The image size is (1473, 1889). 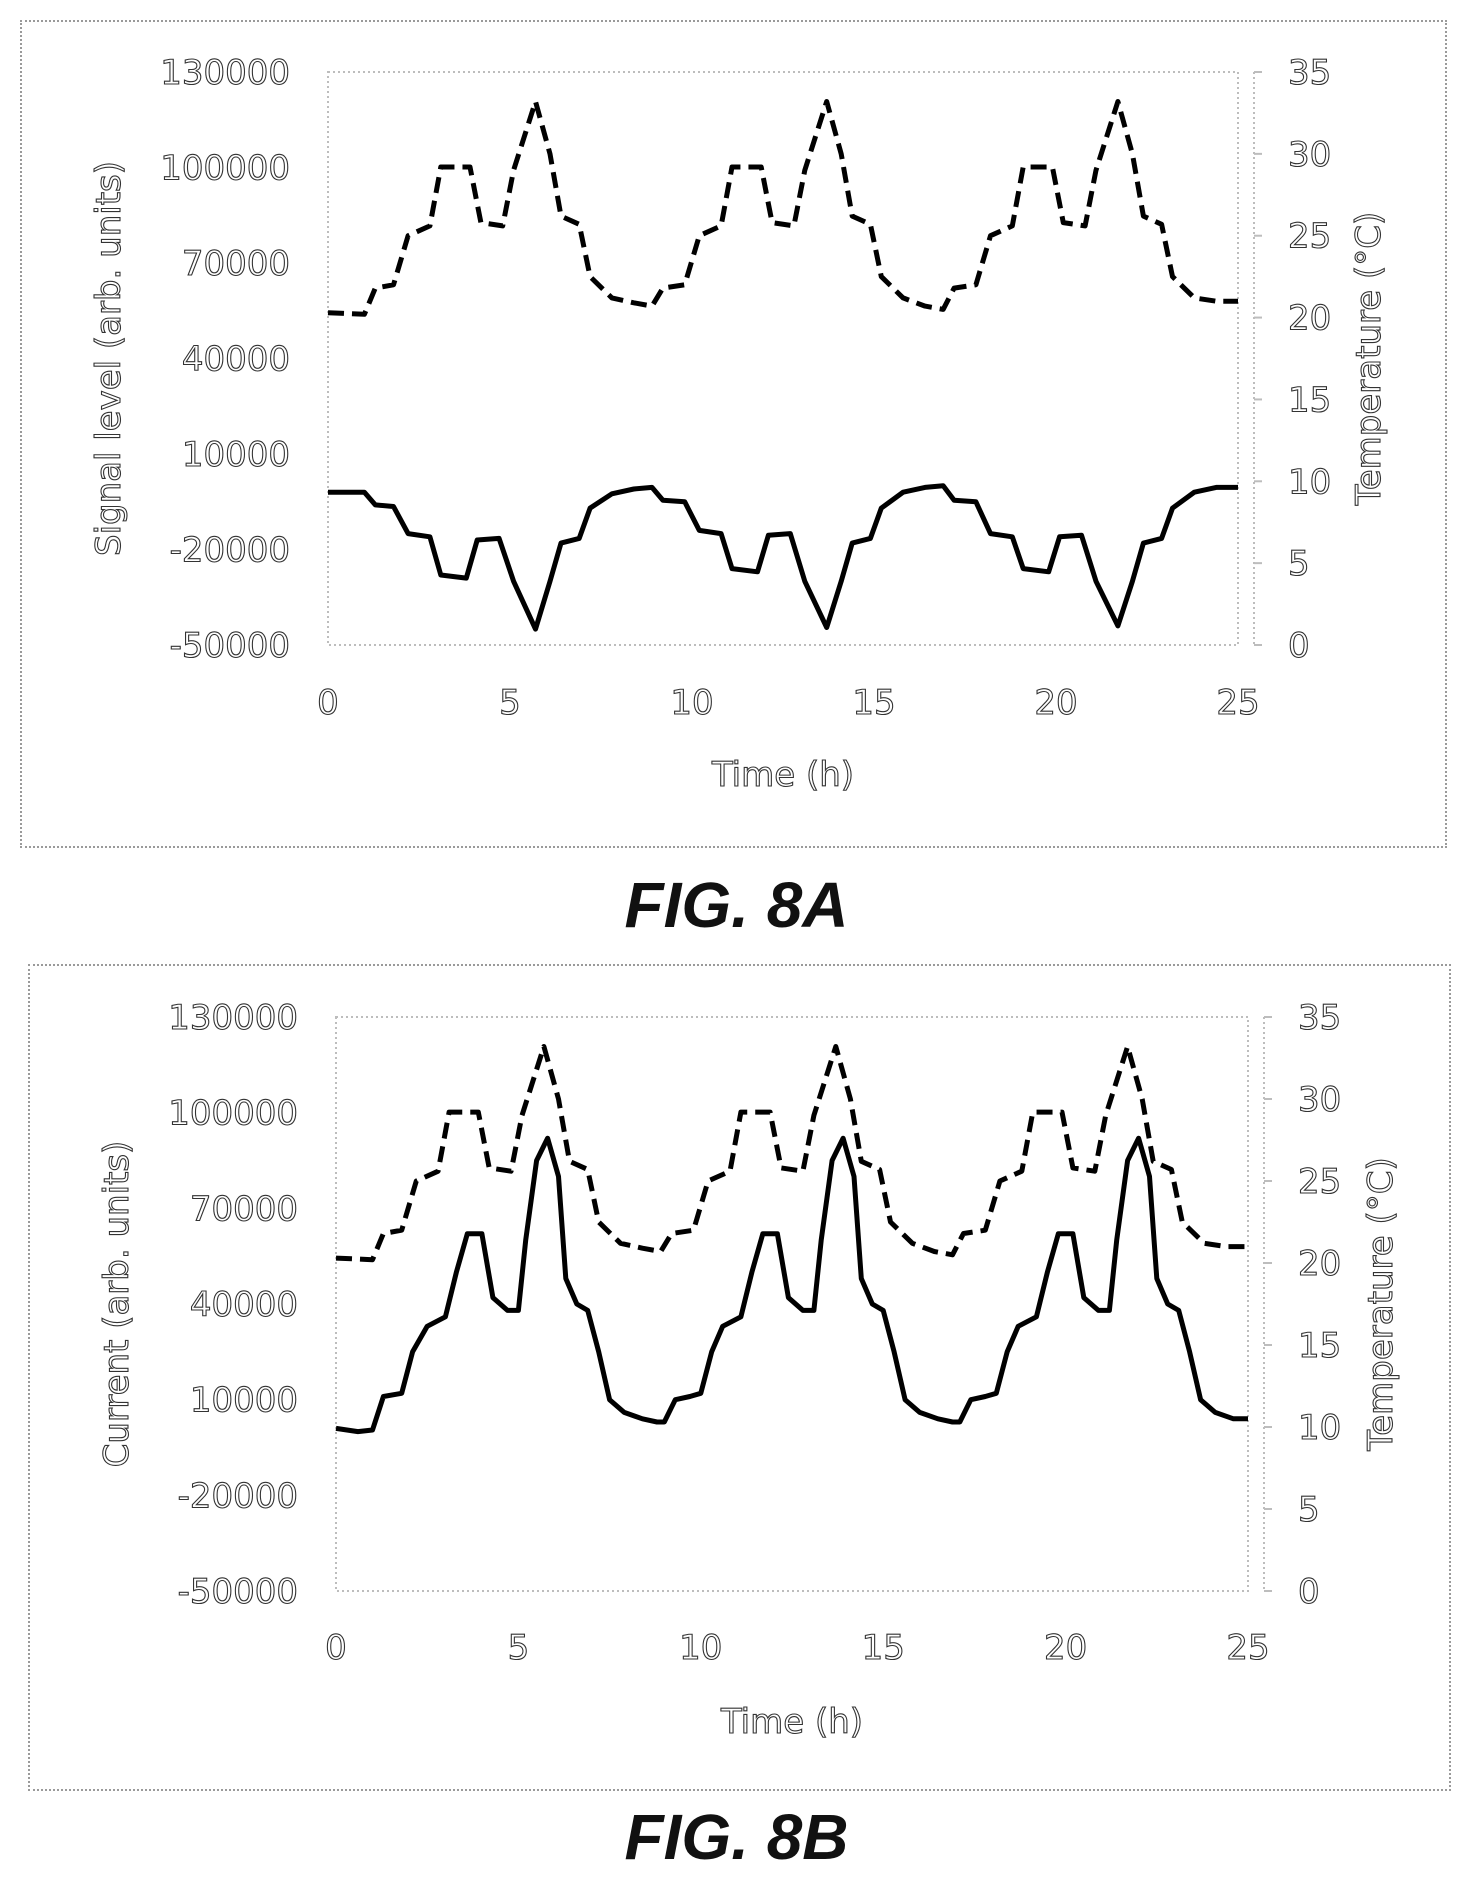 I want to click on figure-label-8b: FIG. 8B, so click(x=736, y=1837).